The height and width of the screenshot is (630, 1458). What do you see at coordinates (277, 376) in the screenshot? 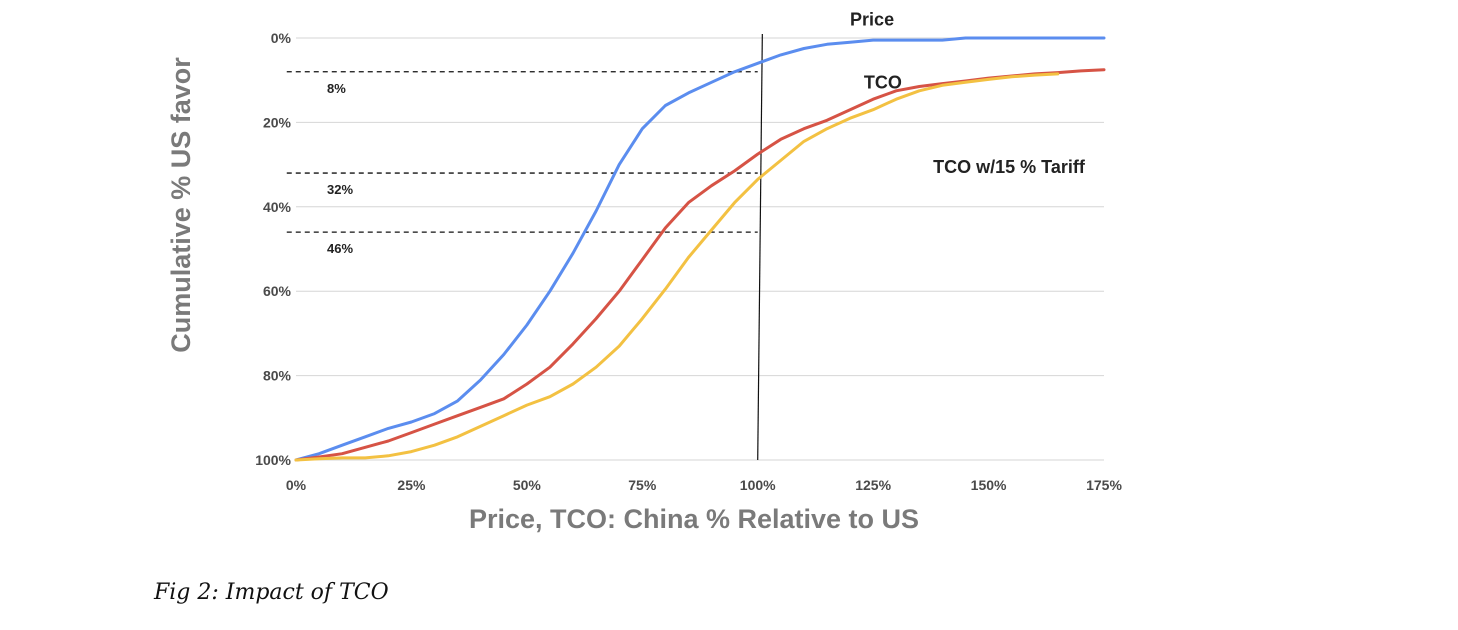
I see `y-tick-label: 80%` at bounding box center [277, 376].